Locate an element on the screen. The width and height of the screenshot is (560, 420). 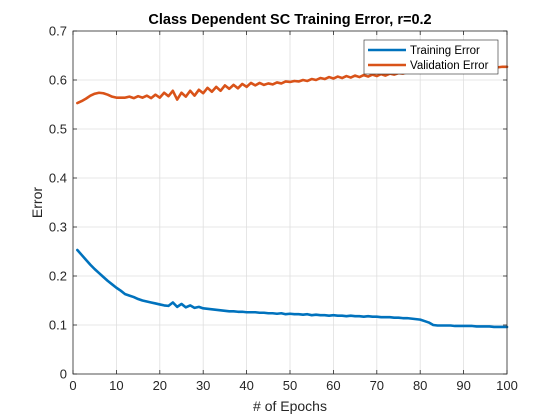
x-tick-label: 10 is located at coordinates (116, 385).